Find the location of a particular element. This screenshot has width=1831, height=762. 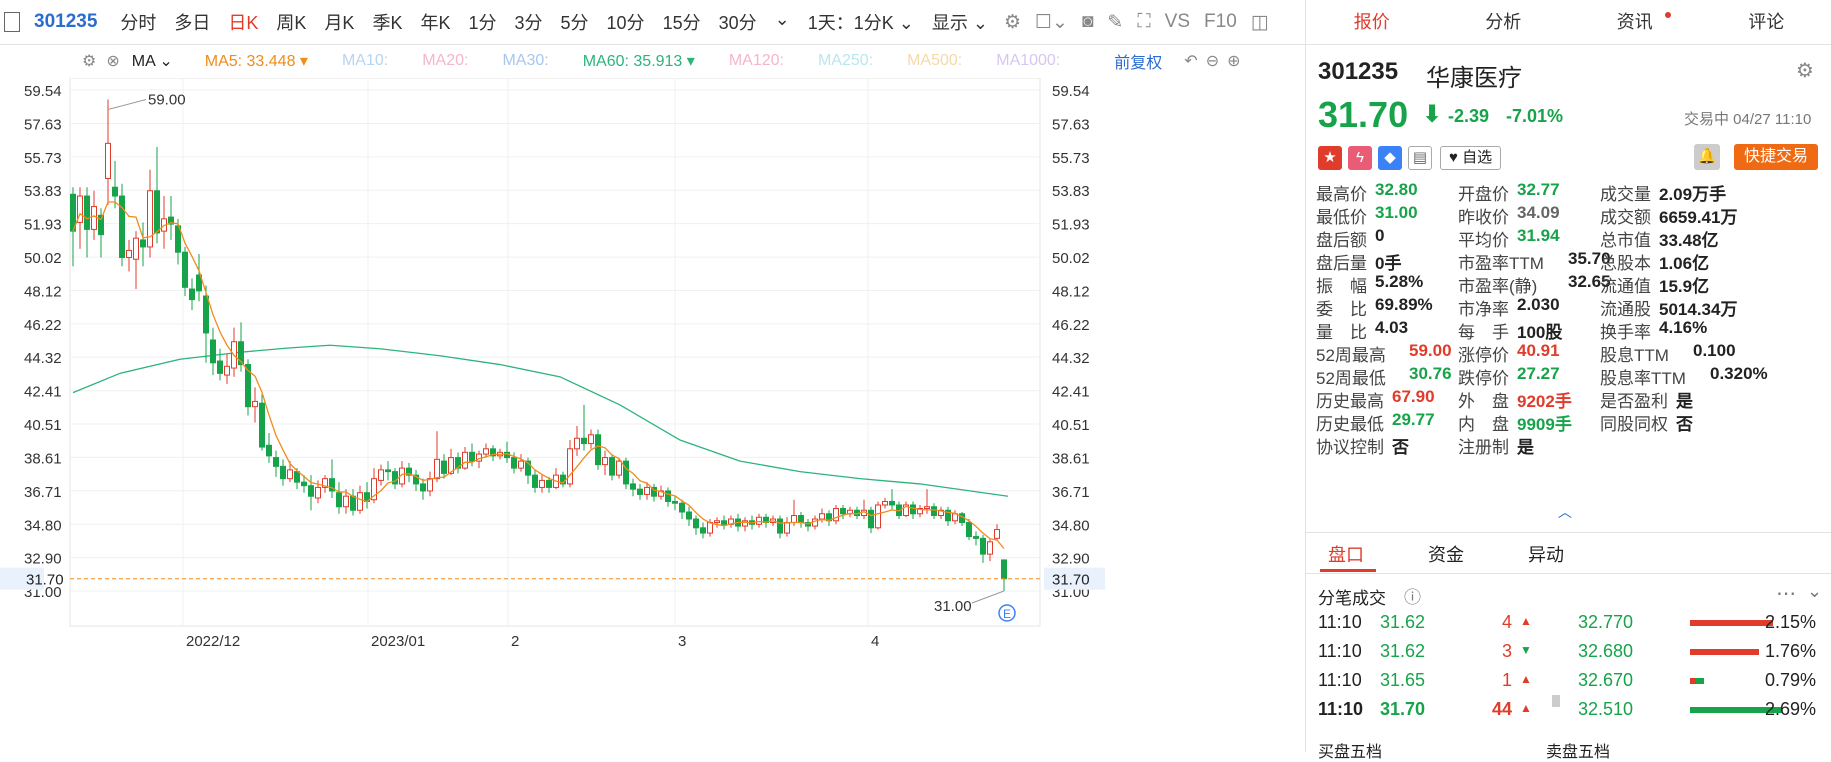

info-icon: ⓘ is located at coordinates (1412, 595).